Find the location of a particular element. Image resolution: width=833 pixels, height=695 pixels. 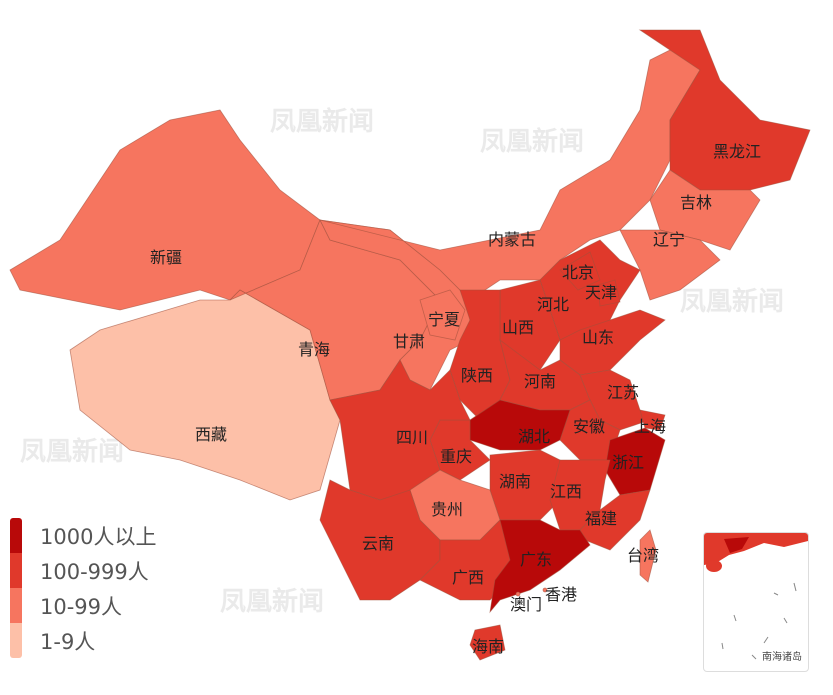

label-shanxi: 山西 is located at coordinates (518, 327).